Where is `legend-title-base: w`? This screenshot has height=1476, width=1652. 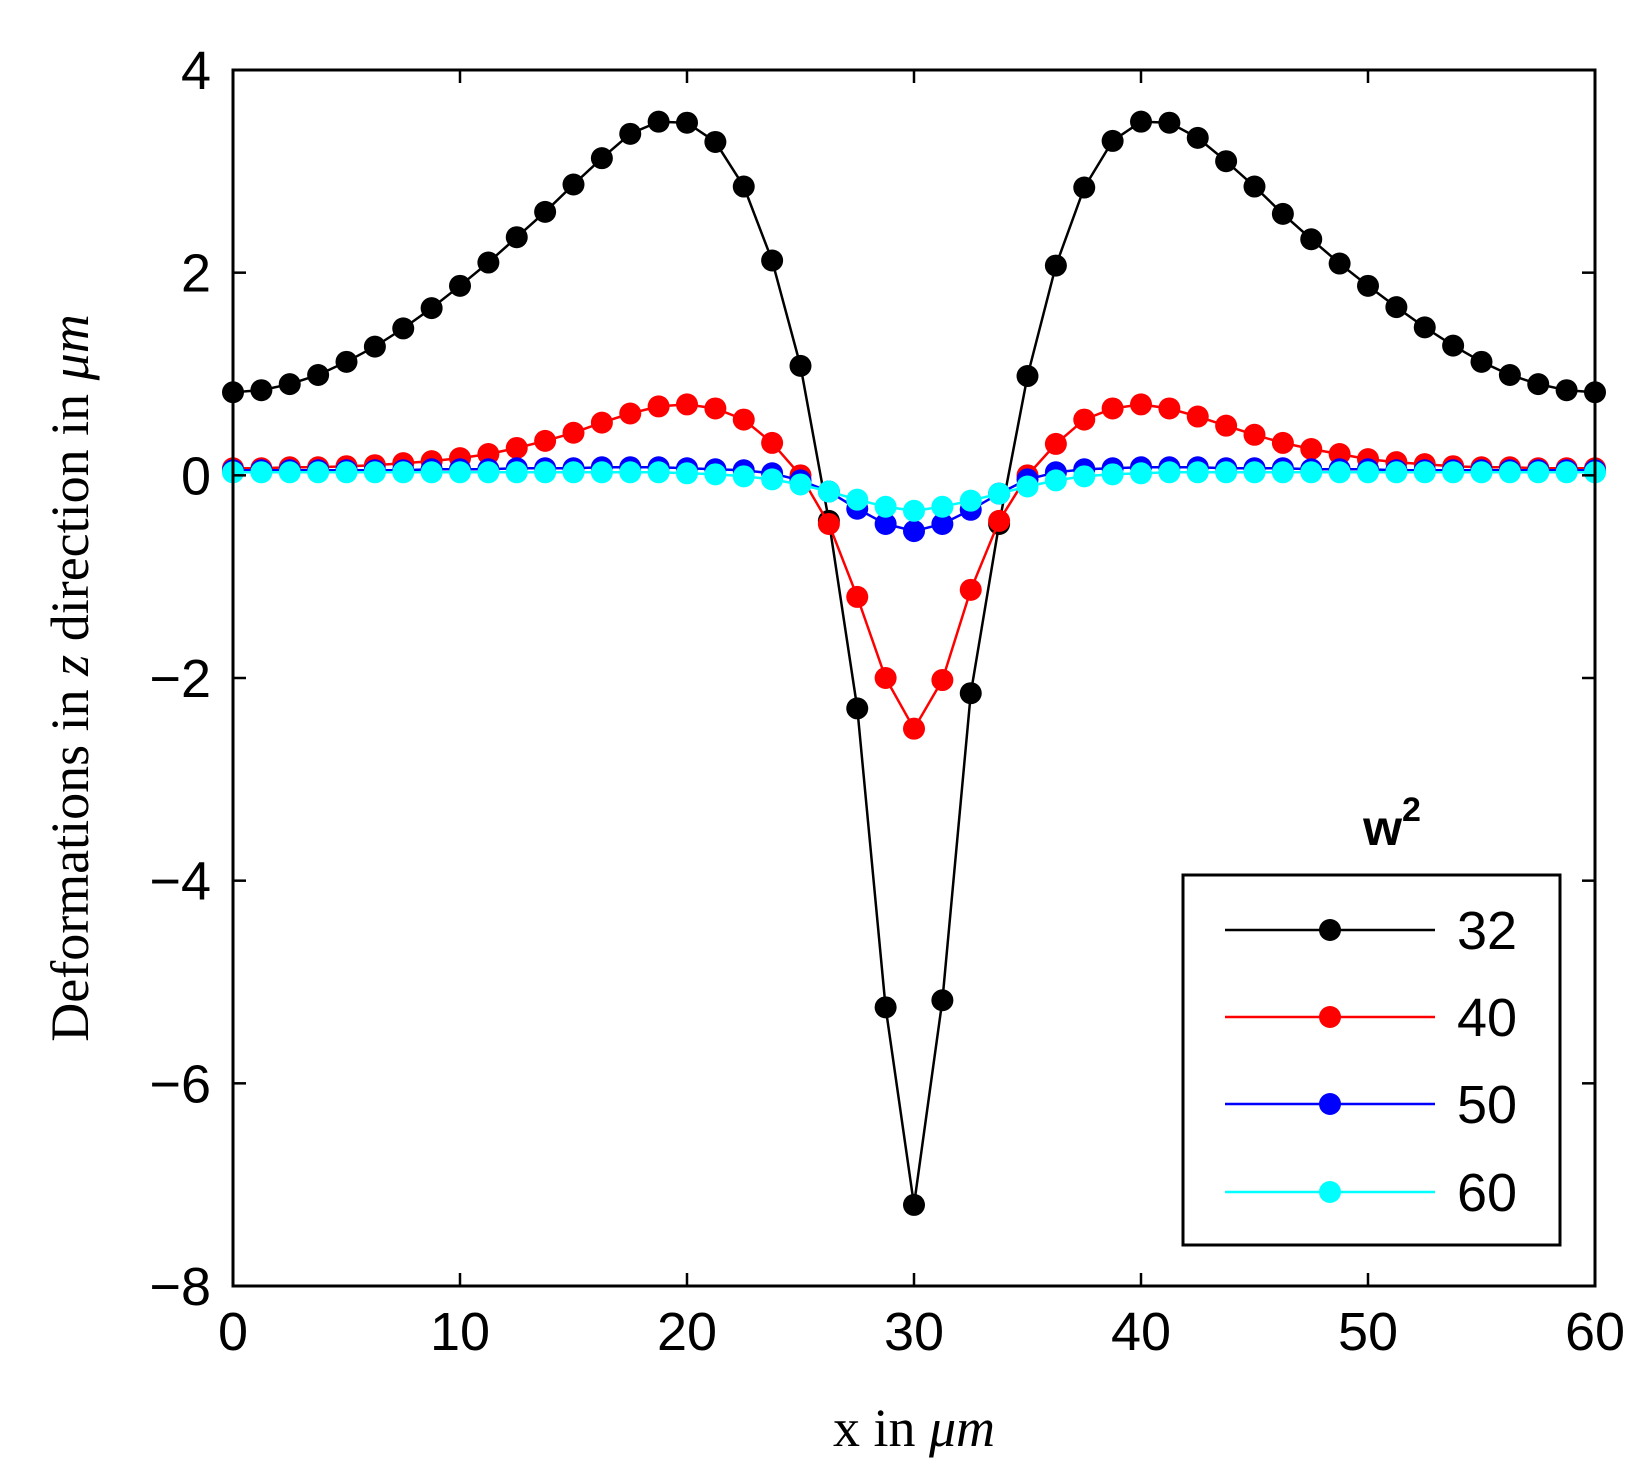
legend-title-base: w is located at coordinates (1382, 828).